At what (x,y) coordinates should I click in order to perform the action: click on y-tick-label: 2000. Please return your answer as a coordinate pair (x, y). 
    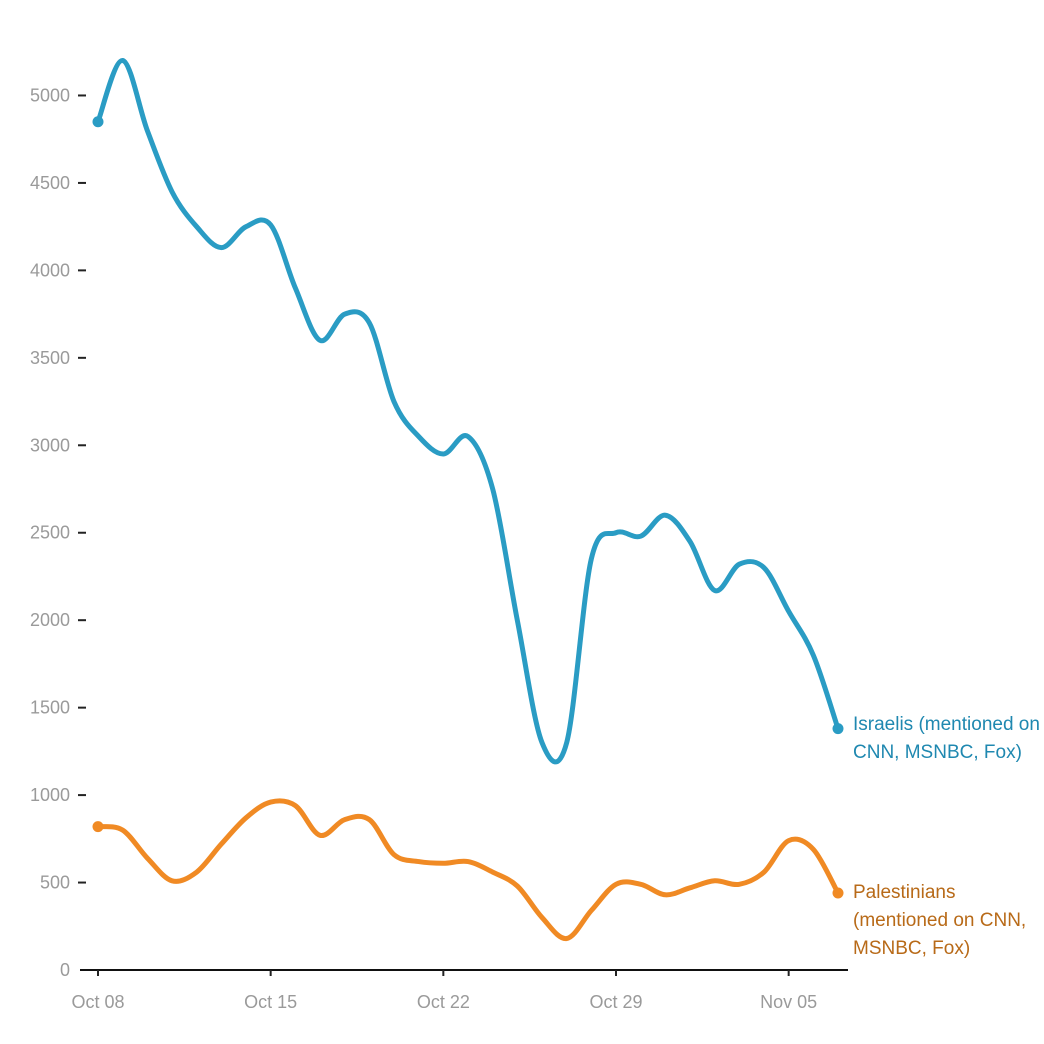
    Looking at the image, I should click on (50, 620).